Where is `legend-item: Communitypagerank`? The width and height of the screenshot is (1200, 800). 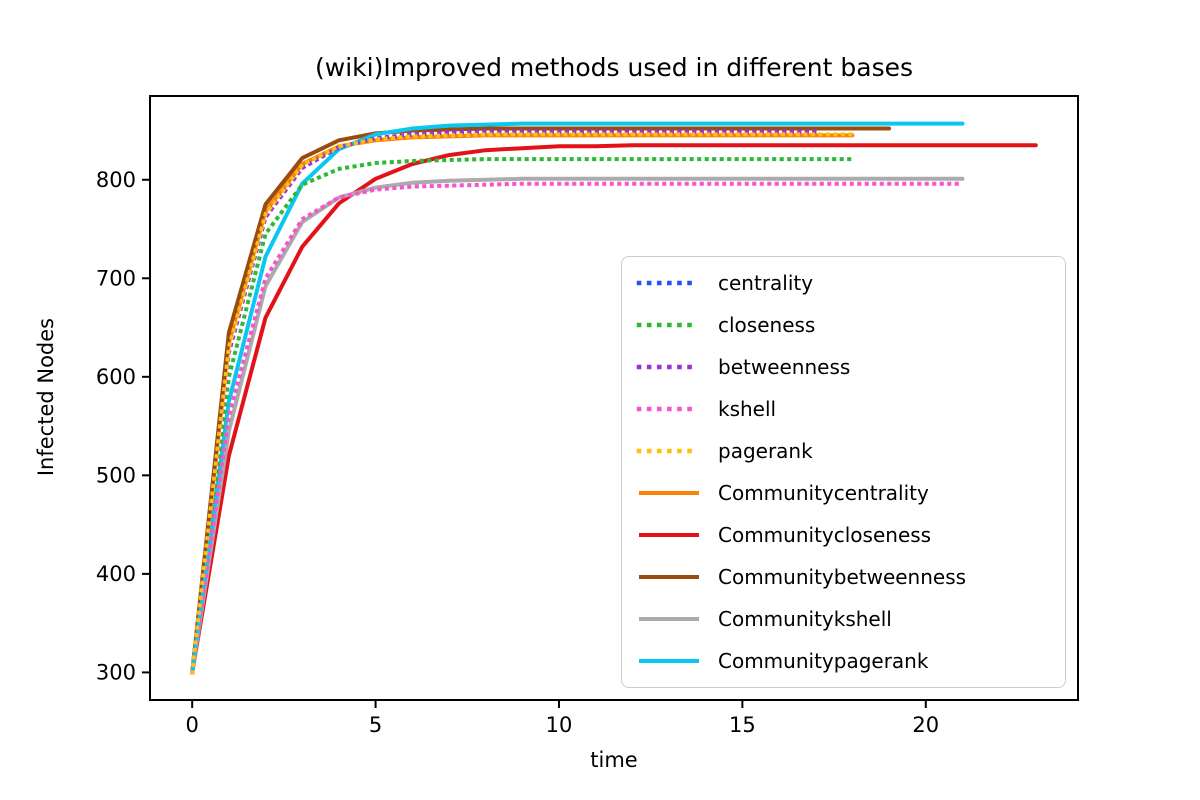 legend-item: Communitypagerank is located at coordinates (843, 661).